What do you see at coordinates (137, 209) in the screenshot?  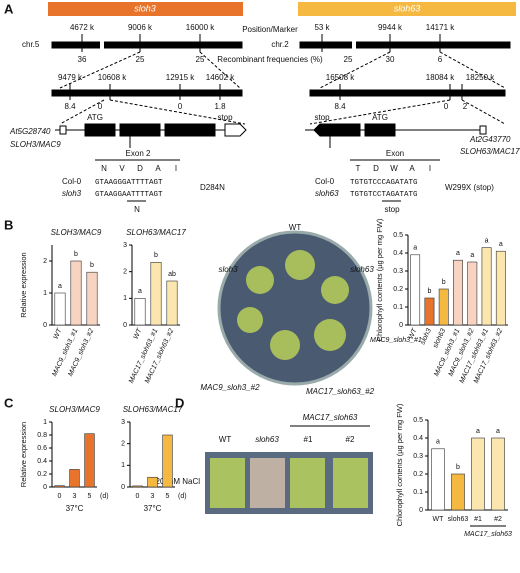 I see `changed-residue: N` at bounding box center [137, 209].